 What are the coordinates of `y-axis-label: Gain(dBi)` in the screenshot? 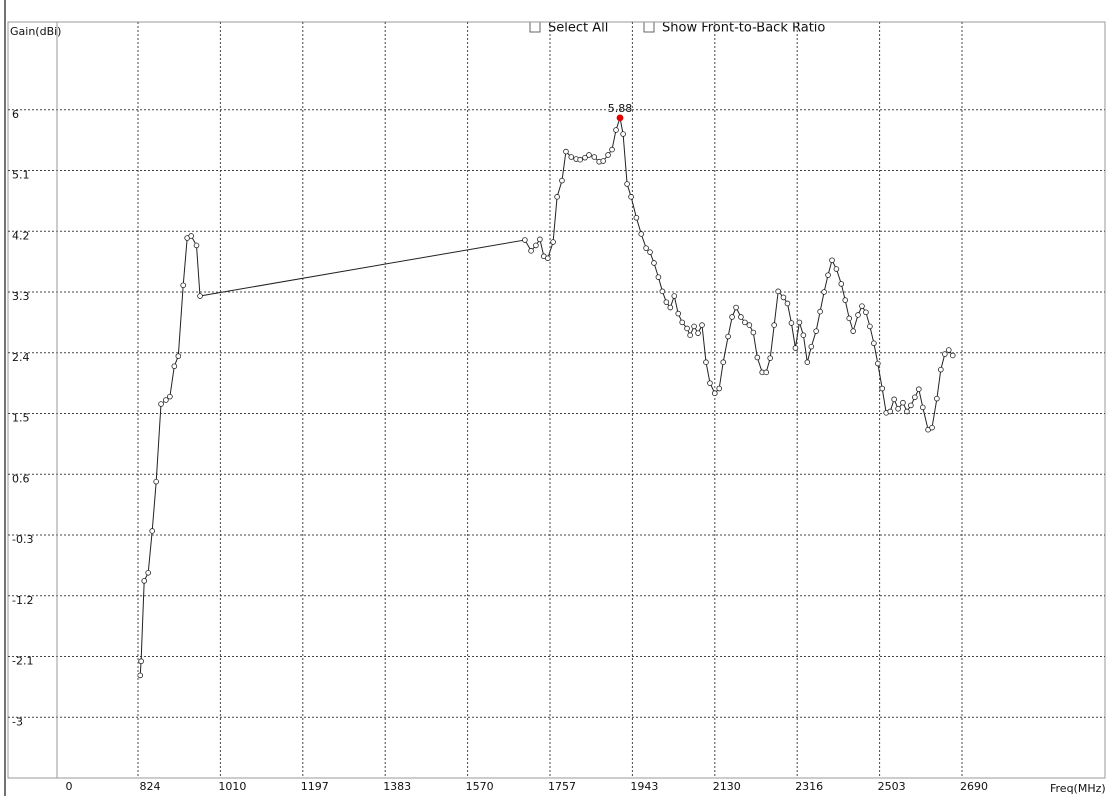 It's located at (35, 31).